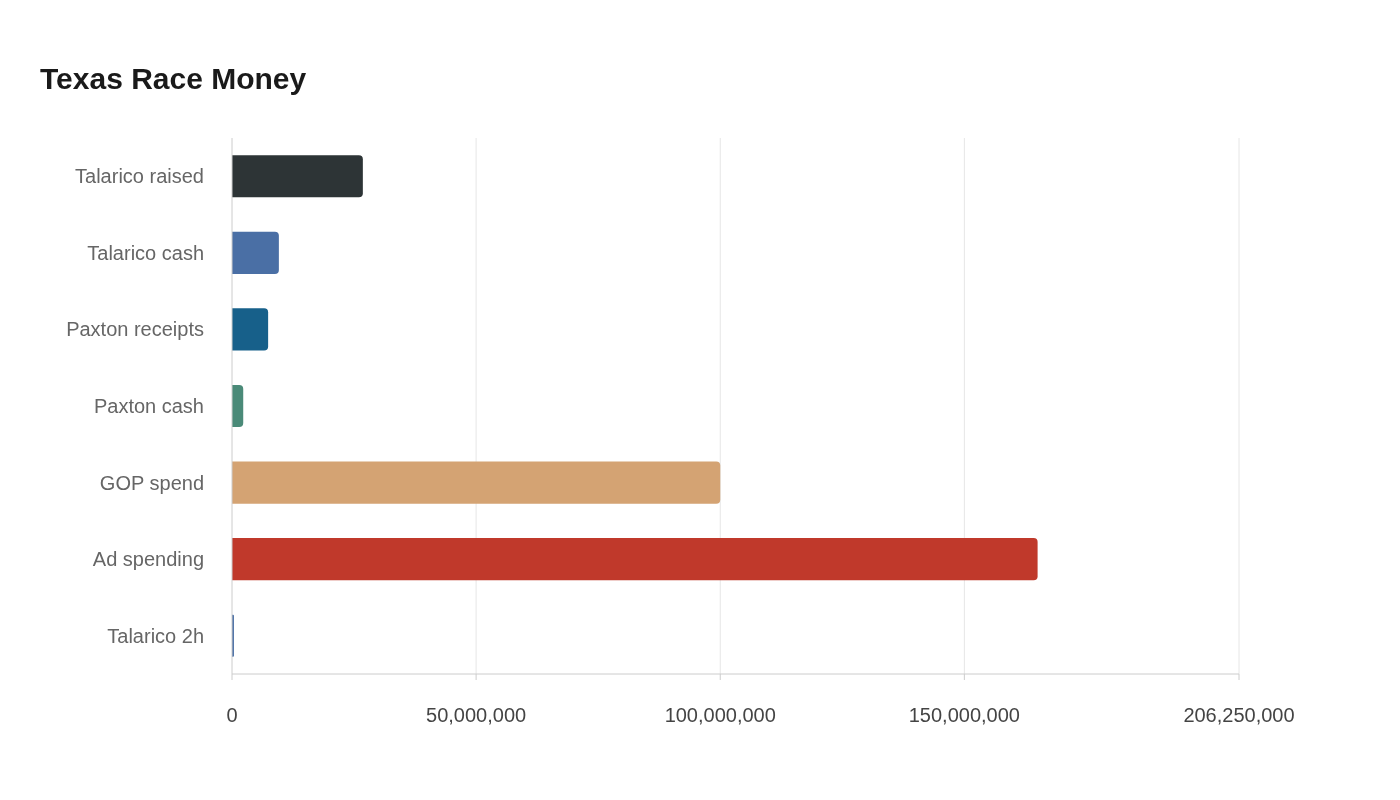  Describe the element at coordinates (148, 406) in the screenshot. I see `y-tick-label: Paxton cash` at that location.